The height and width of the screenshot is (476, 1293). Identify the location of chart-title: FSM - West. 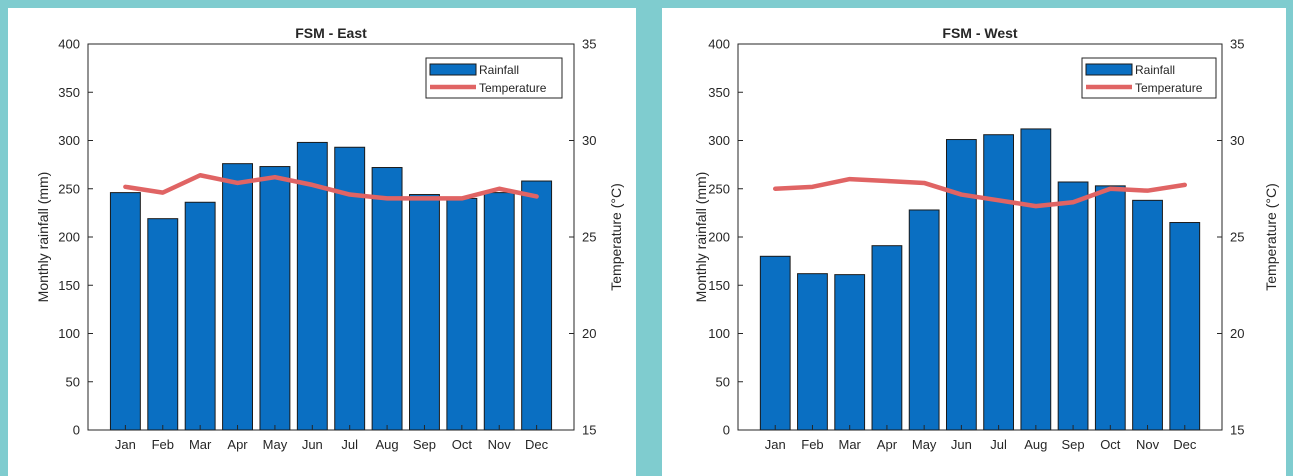
(980, 33).